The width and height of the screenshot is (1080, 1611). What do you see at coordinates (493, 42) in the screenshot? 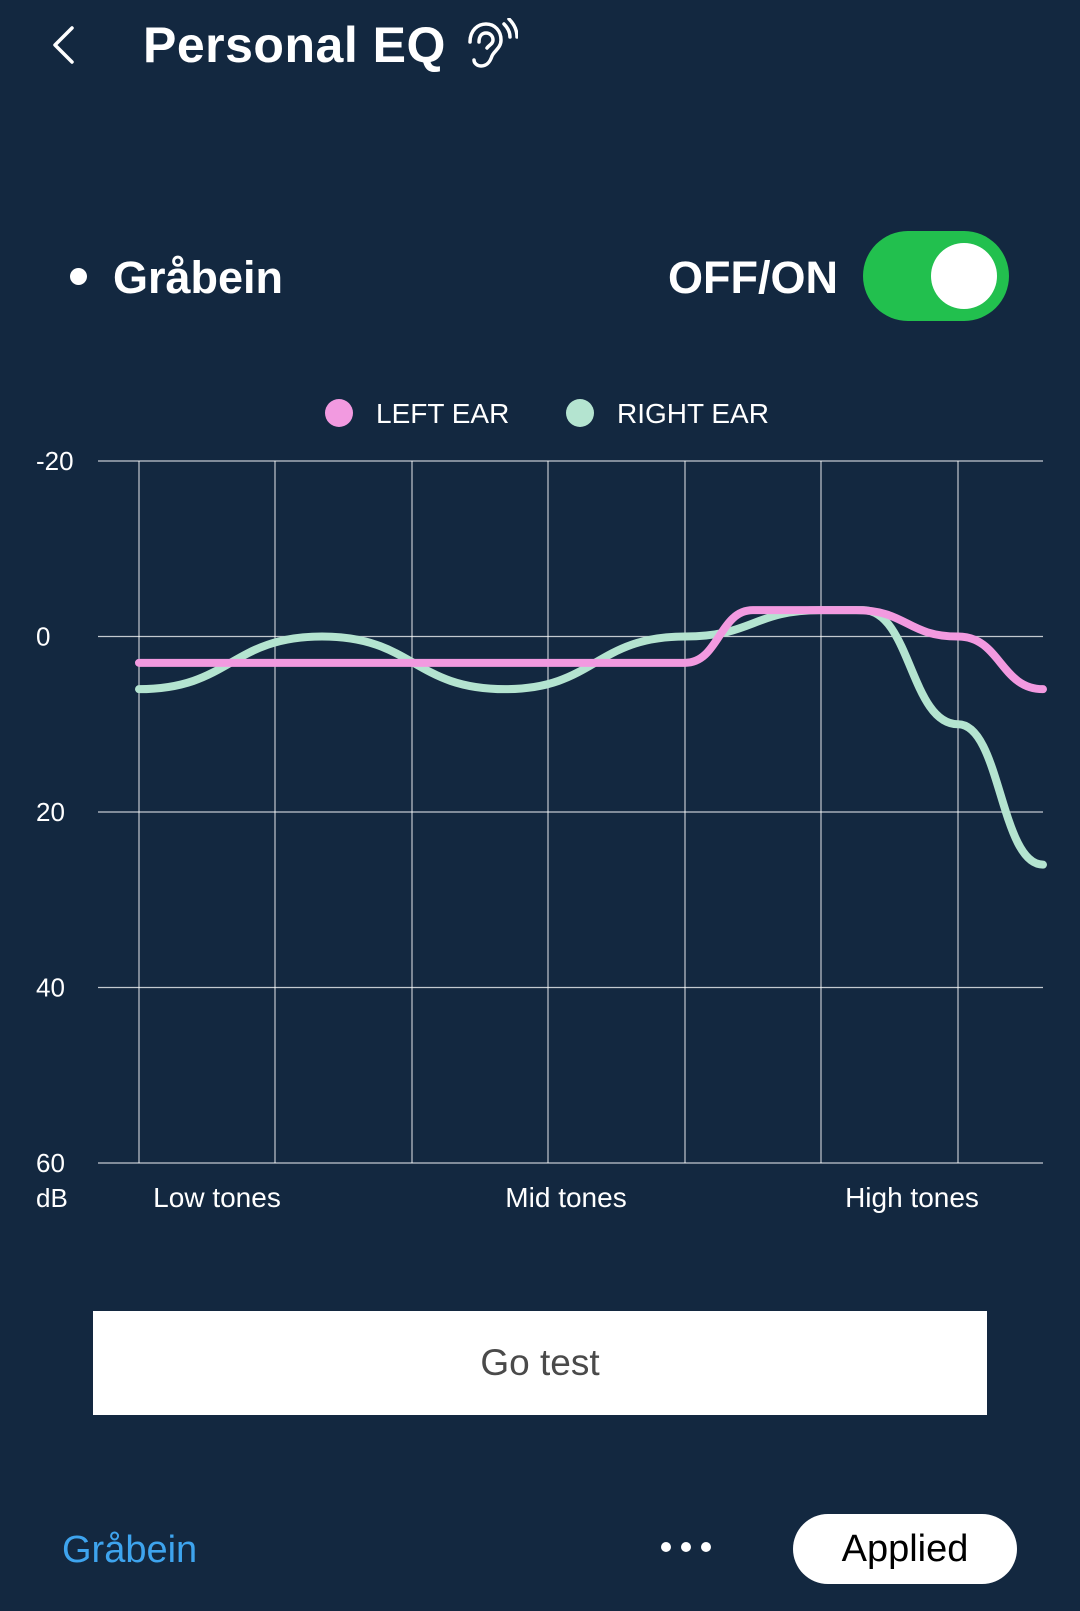
I see `ear-icon-graphic` at bounding box center [493, 42].